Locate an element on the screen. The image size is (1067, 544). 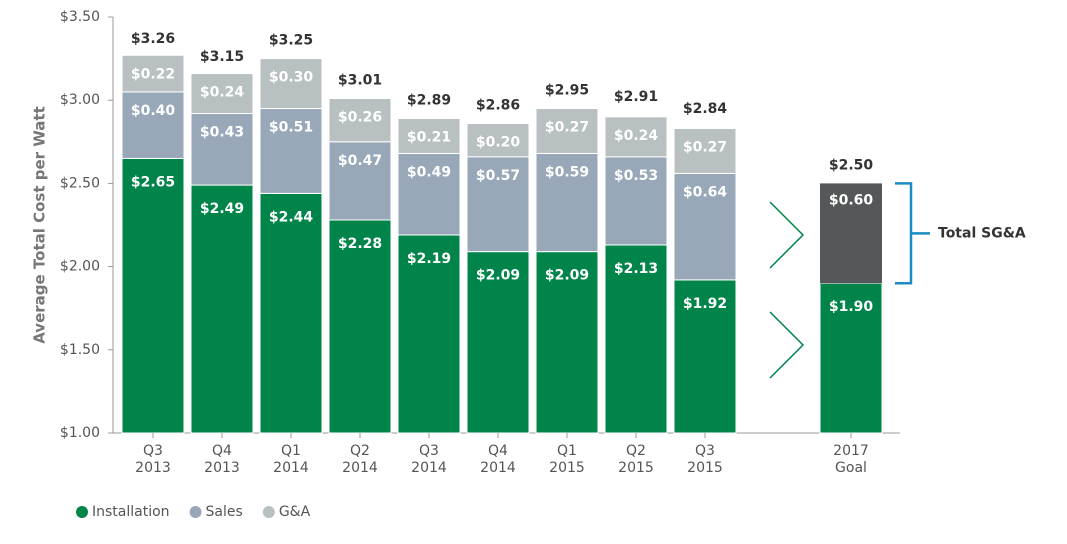
x-tick-label: Q2 2014 is located at coordinates (360, 459).